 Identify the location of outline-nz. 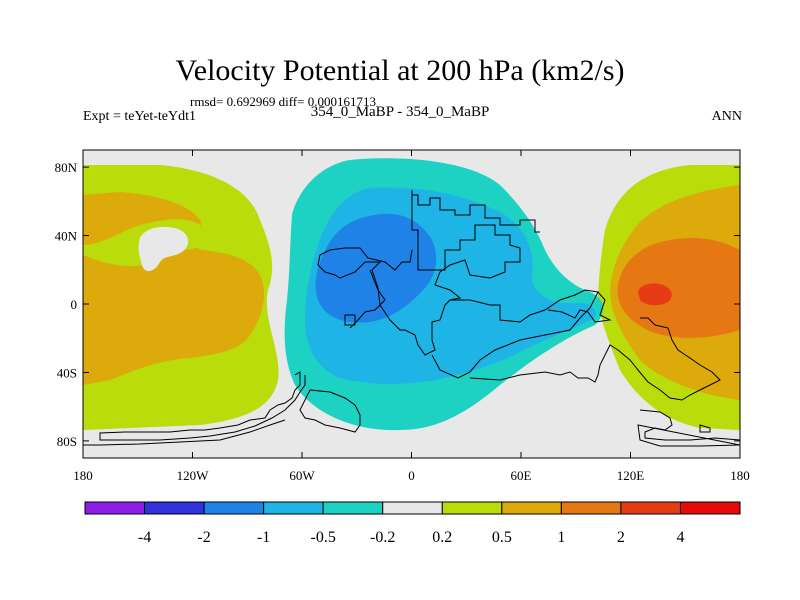
(705, 428).